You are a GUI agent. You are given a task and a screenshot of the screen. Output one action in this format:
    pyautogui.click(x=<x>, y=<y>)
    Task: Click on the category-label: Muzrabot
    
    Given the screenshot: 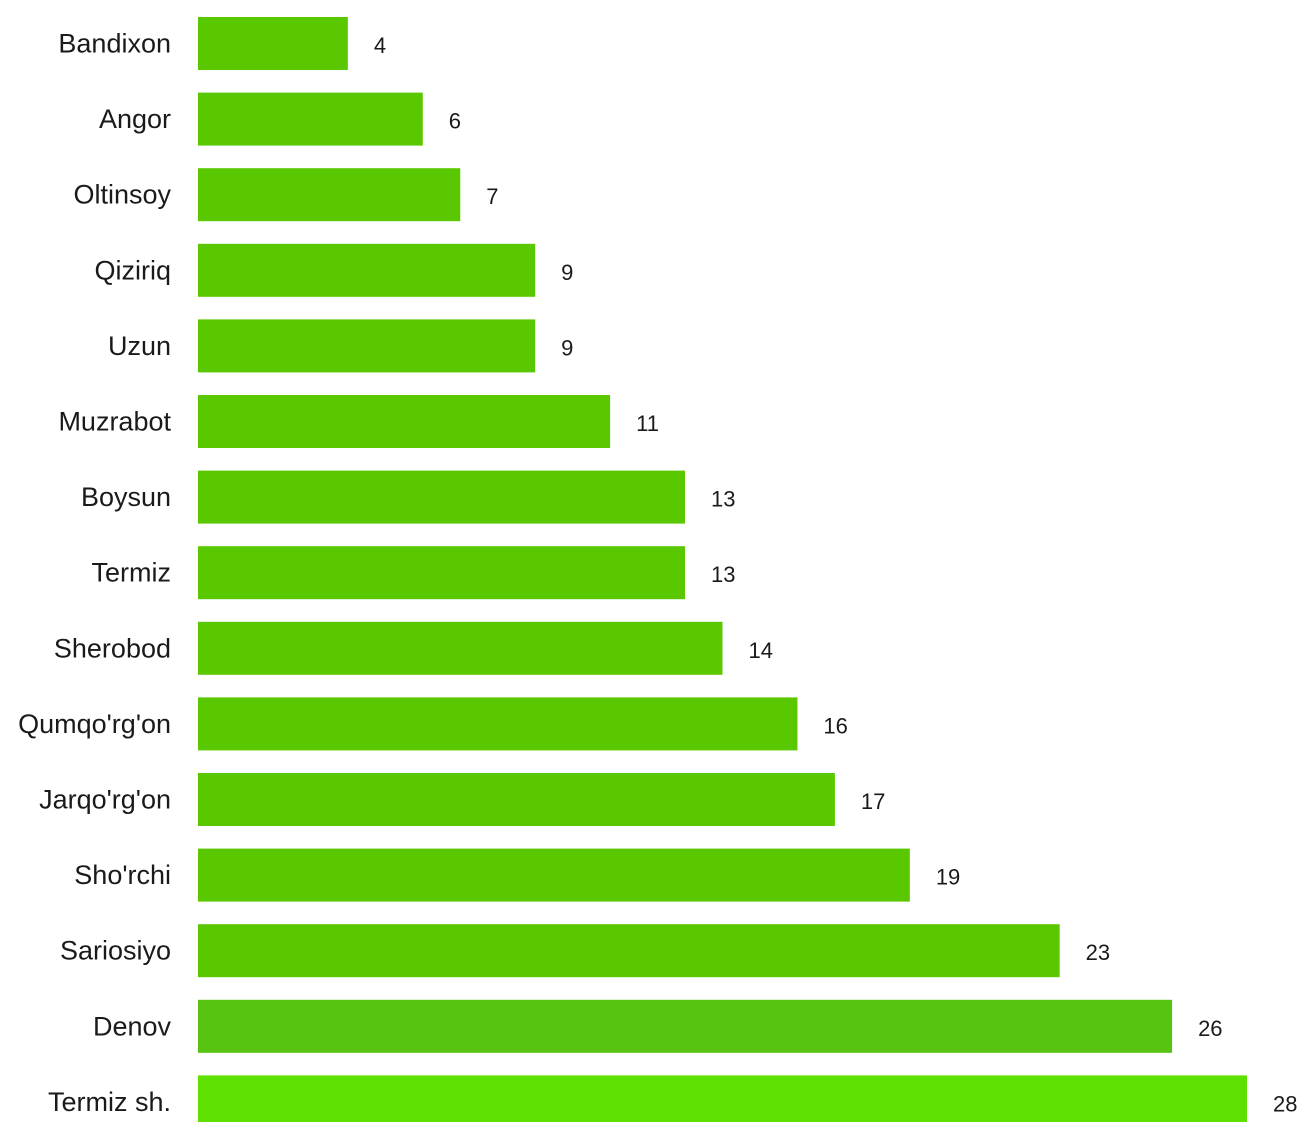 What is the action you would take?
    pyautogui.click(x=114, y=422)
    